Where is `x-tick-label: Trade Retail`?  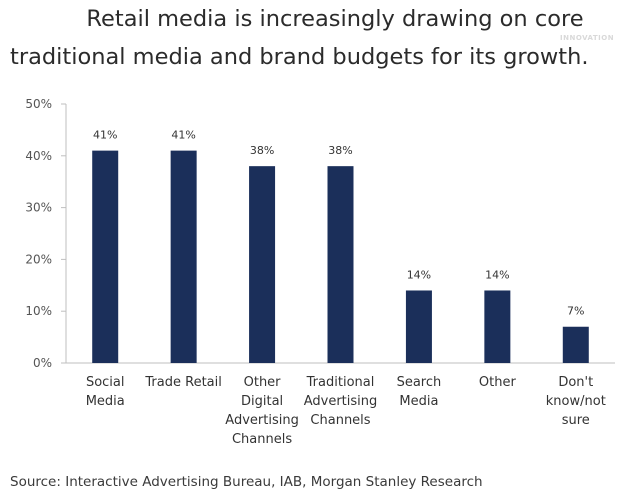 x-tick-label: Trade Retail is located at coordinates (182, 382).